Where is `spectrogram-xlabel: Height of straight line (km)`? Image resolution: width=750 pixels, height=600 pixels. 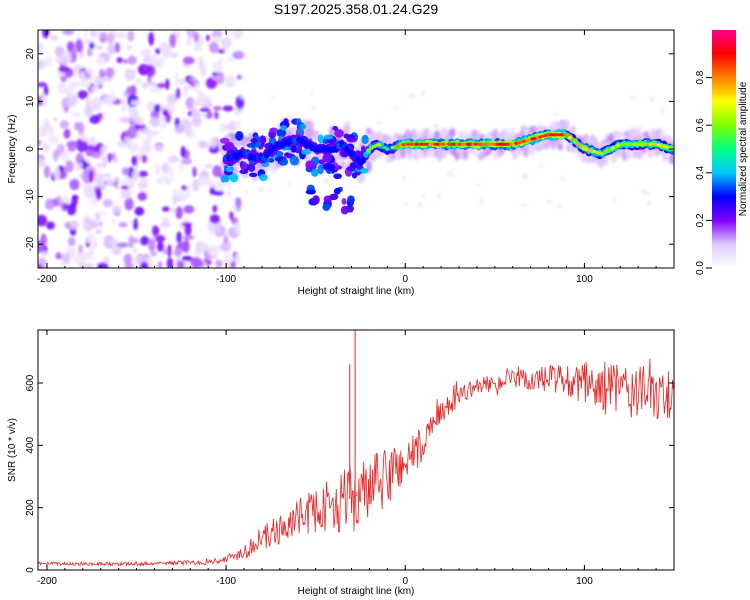 spectrogram-xlabel: Height of straight line (km) is located at coordinates (356, 291).